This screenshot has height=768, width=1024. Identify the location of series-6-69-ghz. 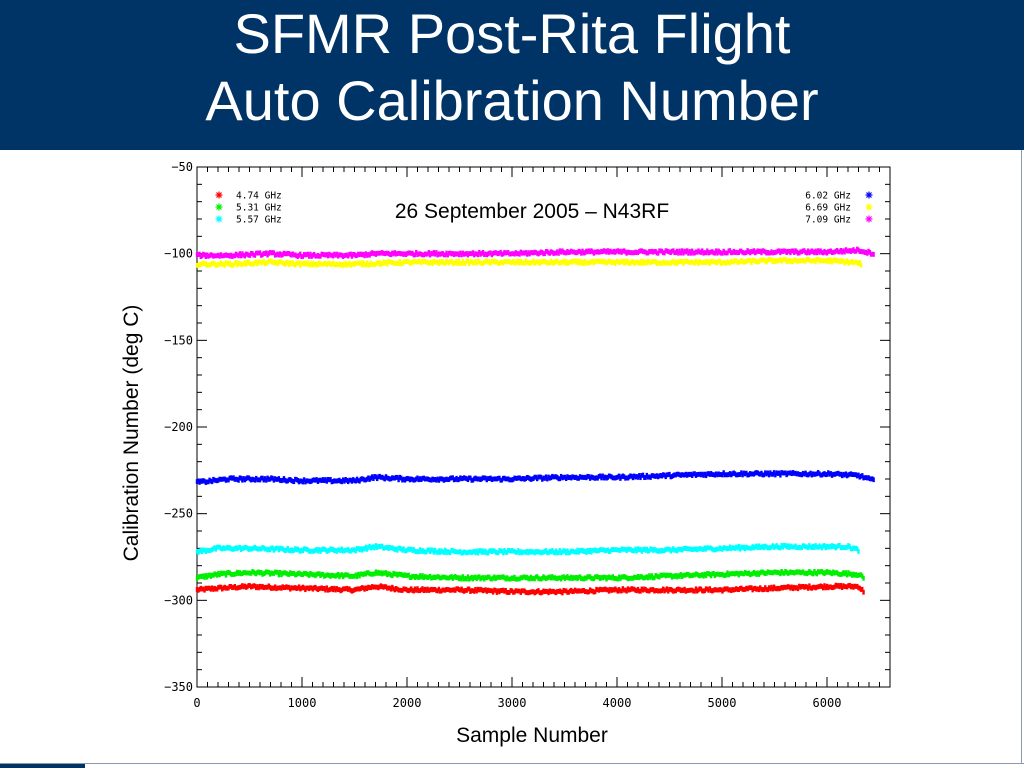
(529, 262).